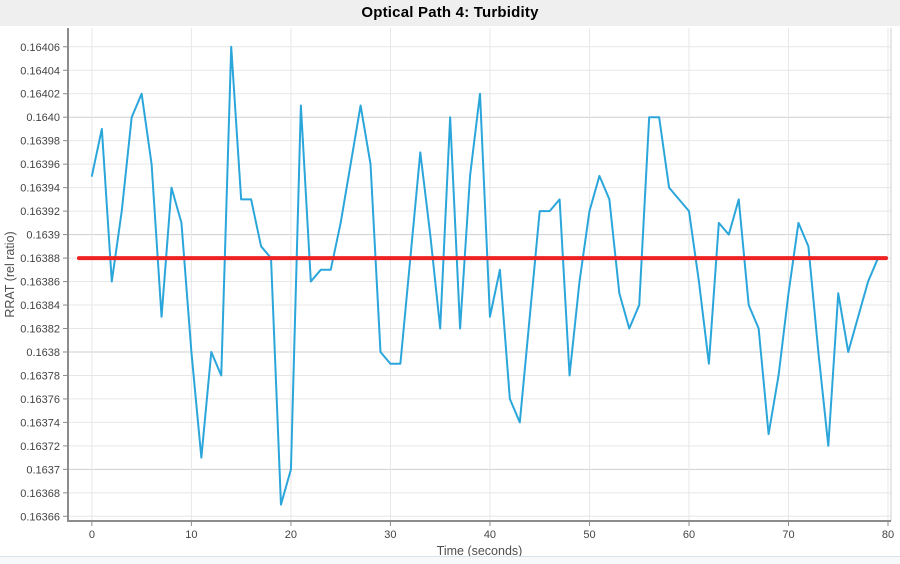  Describe the element at coordinates (40, 423) in the screenshot. I see `y-tick-label: 0.16374` at that location.